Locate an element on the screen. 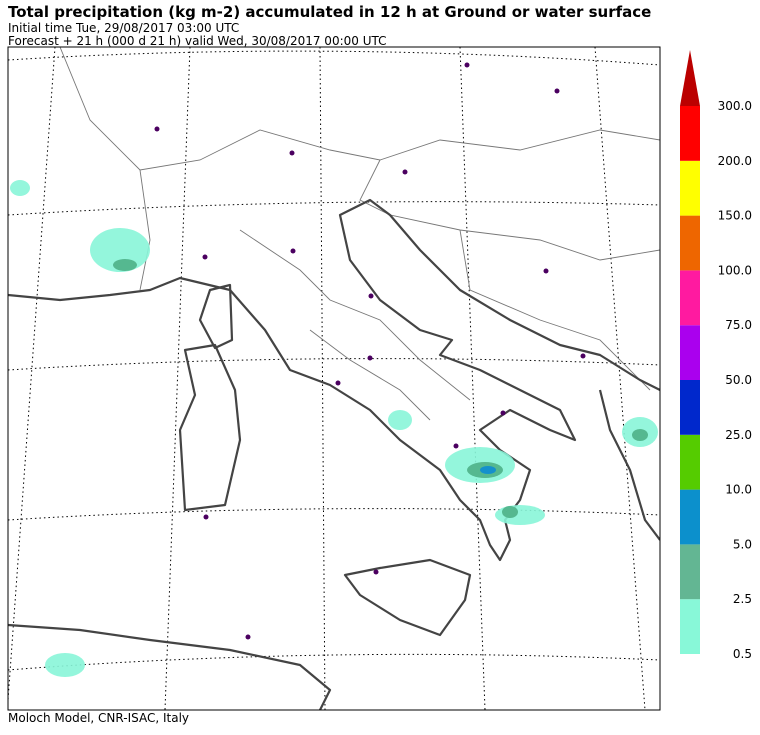 This screenshot has width=760, height=735. colorbar-label: 150.0 is located at coordinates (735, 216).